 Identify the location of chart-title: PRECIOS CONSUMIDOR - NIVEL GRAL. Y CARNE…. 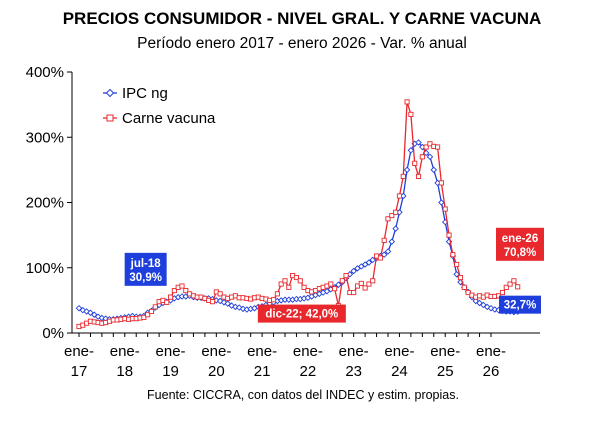
(302, 18).